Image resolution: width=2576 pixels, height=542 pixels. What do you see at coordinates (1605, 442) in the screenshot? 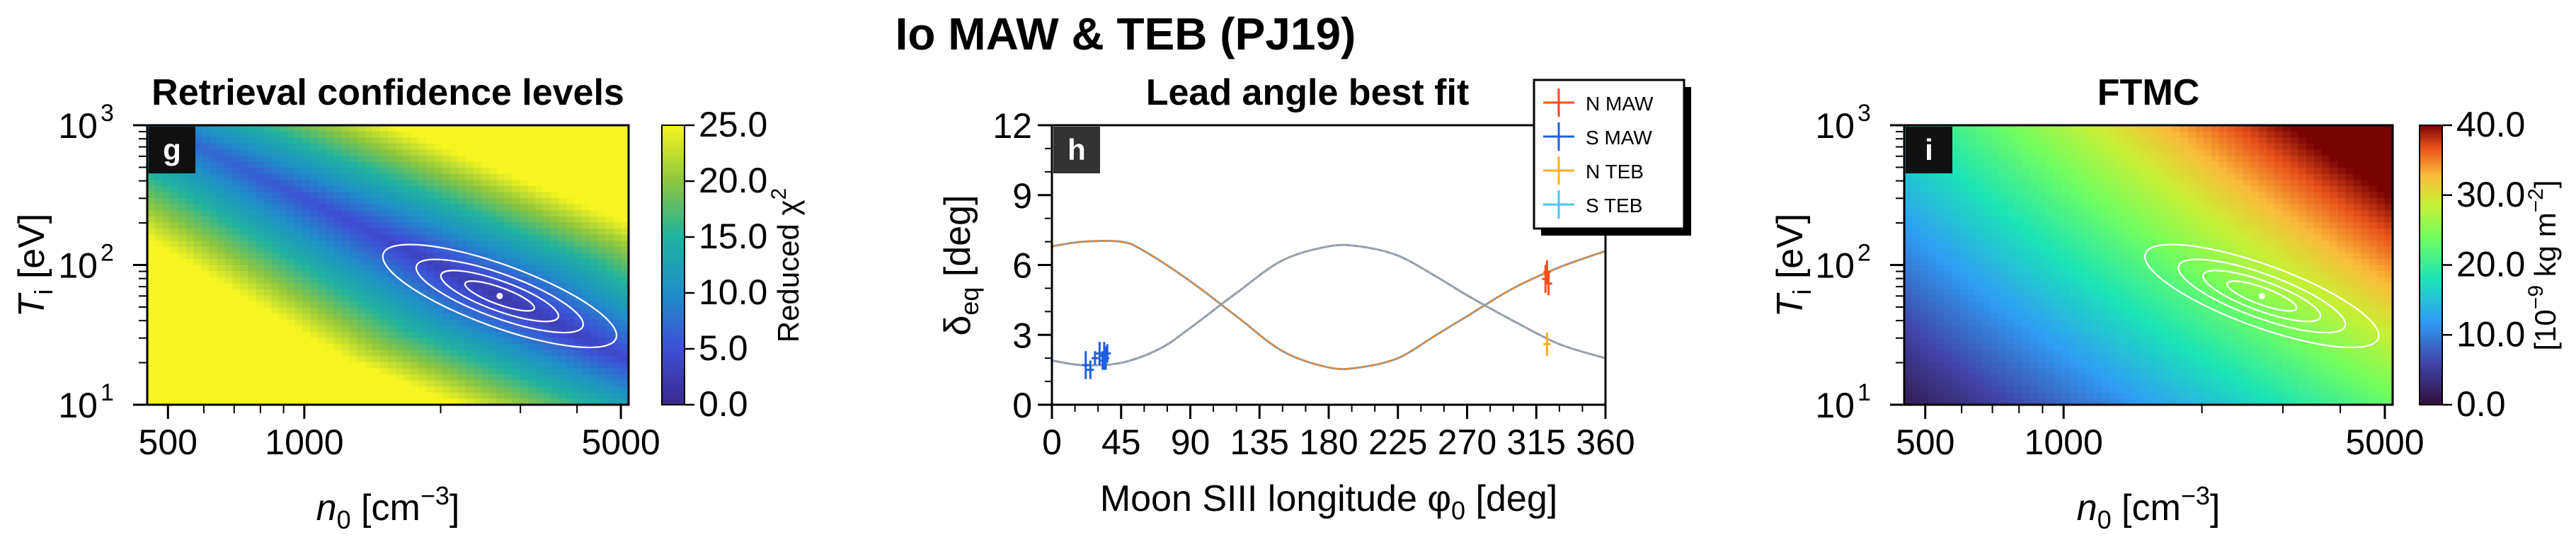
I see `panel-h-xtick-label: 360` at bounding box center [1605, 442].